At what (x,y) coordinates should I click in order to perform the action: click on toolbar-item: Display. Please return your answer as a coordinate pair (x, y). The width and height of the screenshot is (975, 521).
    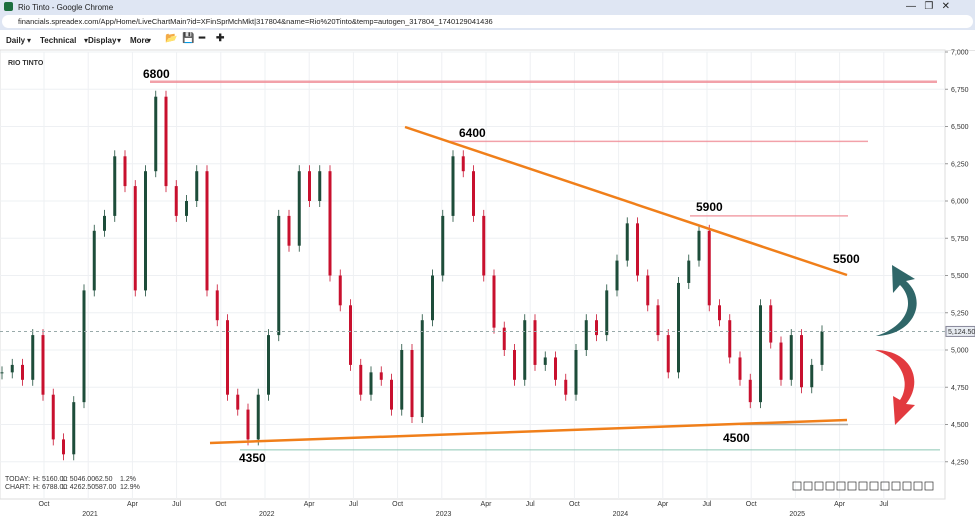
    Looking at the image, I should click on (102, 40).